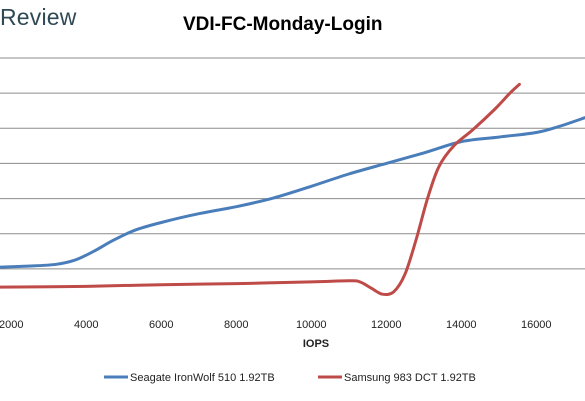 This screenshot has height=401, width=585. Describe the element at coordinates (316, 344) in the screenshot. I see `x-axis-label: IOPS` at that location.